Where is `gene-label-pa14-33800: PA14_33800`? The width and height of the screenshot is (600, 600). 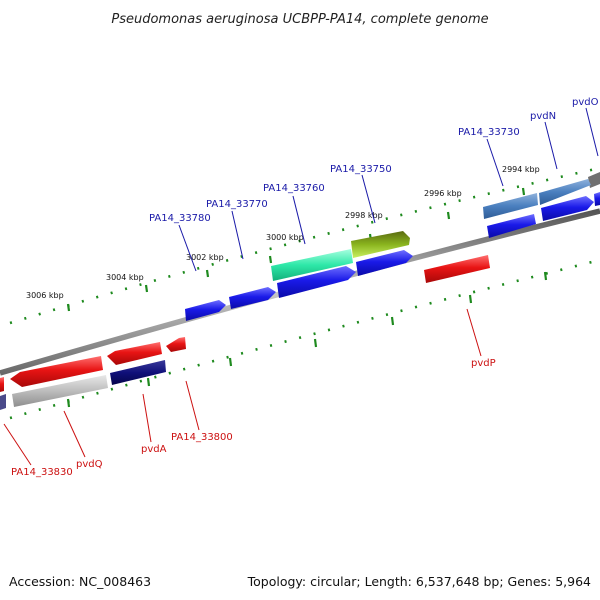 gene-label-pa14-33800: PA14_33800 is located at coordinates (202, 437).